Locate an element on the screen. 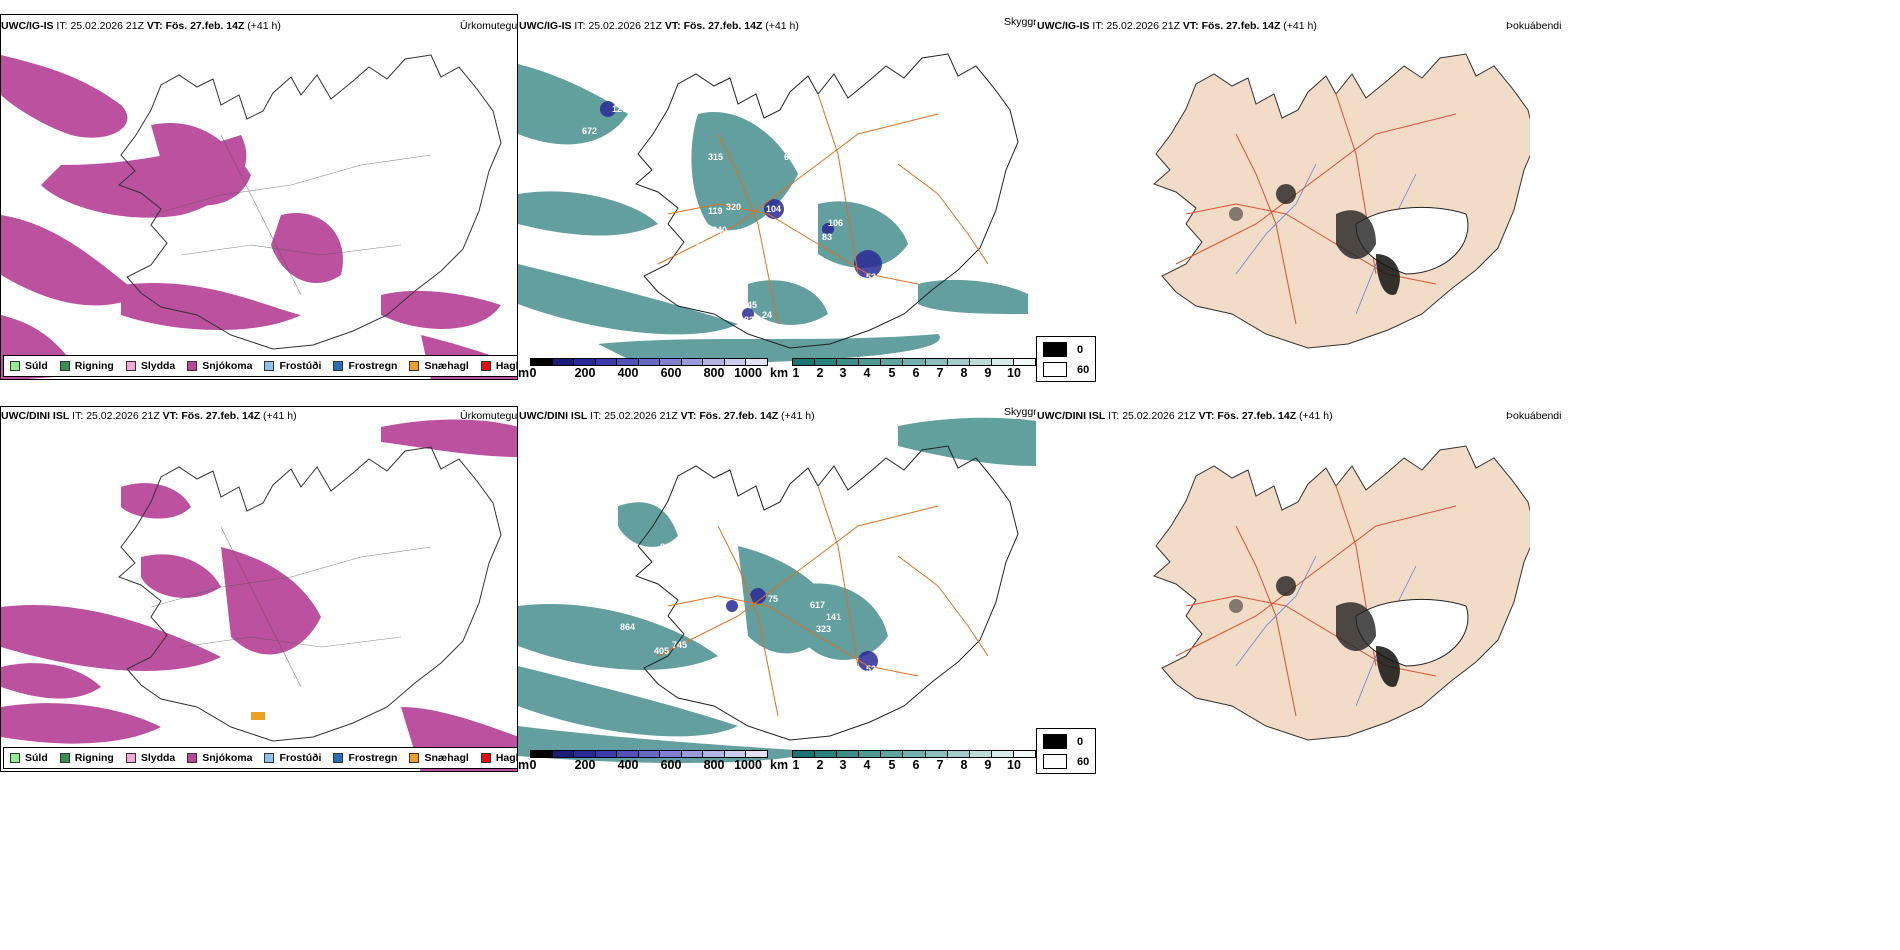  legend-item: Snæhagl is located at coordinates (439, 366).